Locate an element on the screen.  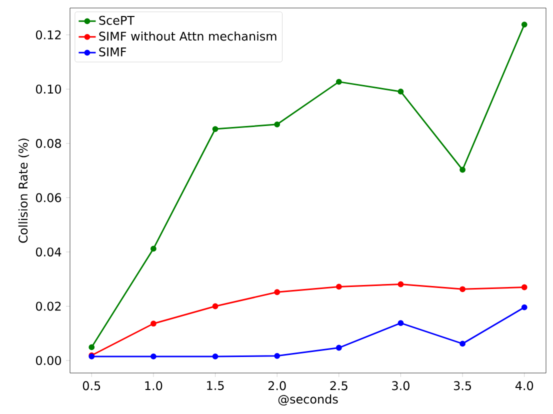
y-tick-label: 0.12 is located at coordinates (48, 35).